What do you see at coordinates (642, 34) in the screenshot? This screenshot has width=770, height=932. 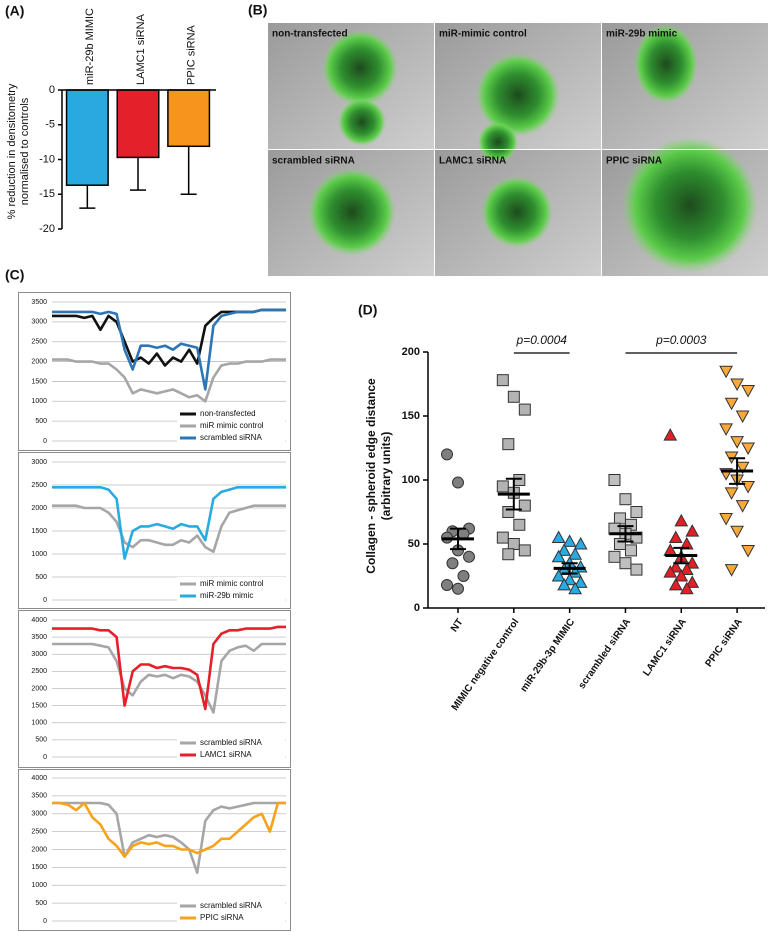 I see `micrograph-label: miR-29b mimic` at bounding box center [642, 34].